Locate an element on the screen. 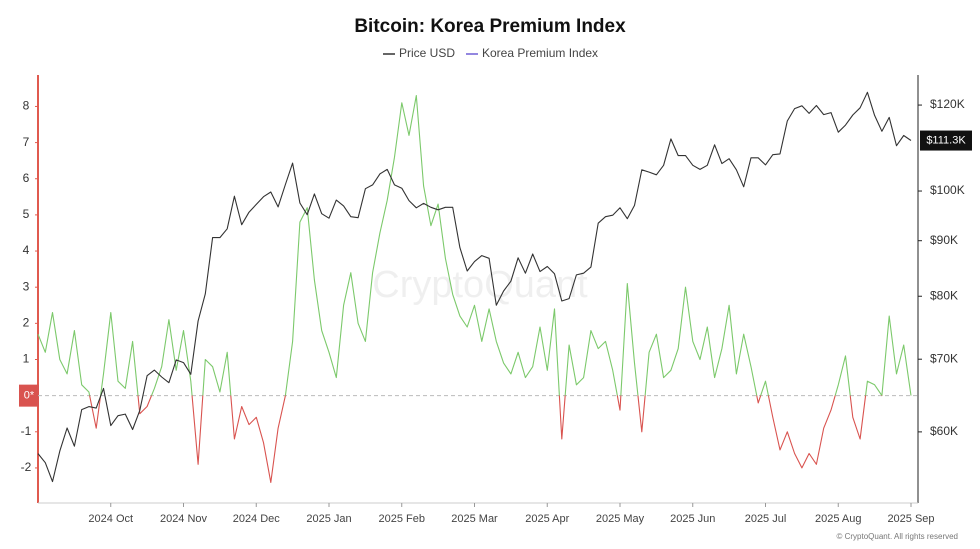 The width and height of the screenshot is (980, 549). y-tick-label: 1 is located at coordinates (26, 359).